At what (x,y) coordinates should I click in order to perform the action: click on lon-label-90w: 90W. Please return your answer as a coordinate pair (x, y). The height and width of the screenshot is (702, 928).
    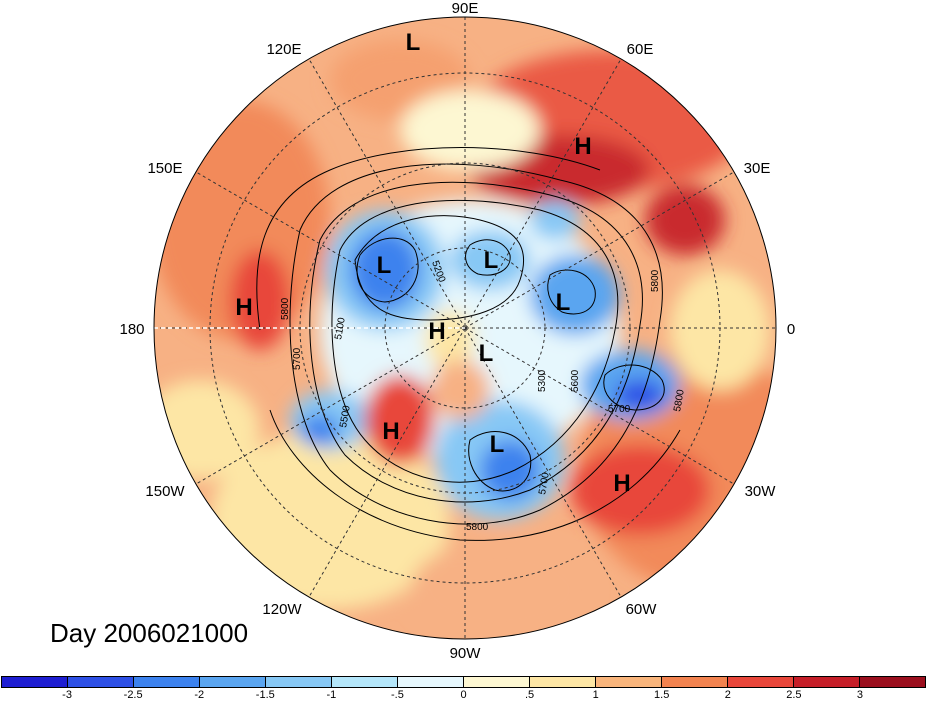
    Looking at the image, I should click on (466, 653).